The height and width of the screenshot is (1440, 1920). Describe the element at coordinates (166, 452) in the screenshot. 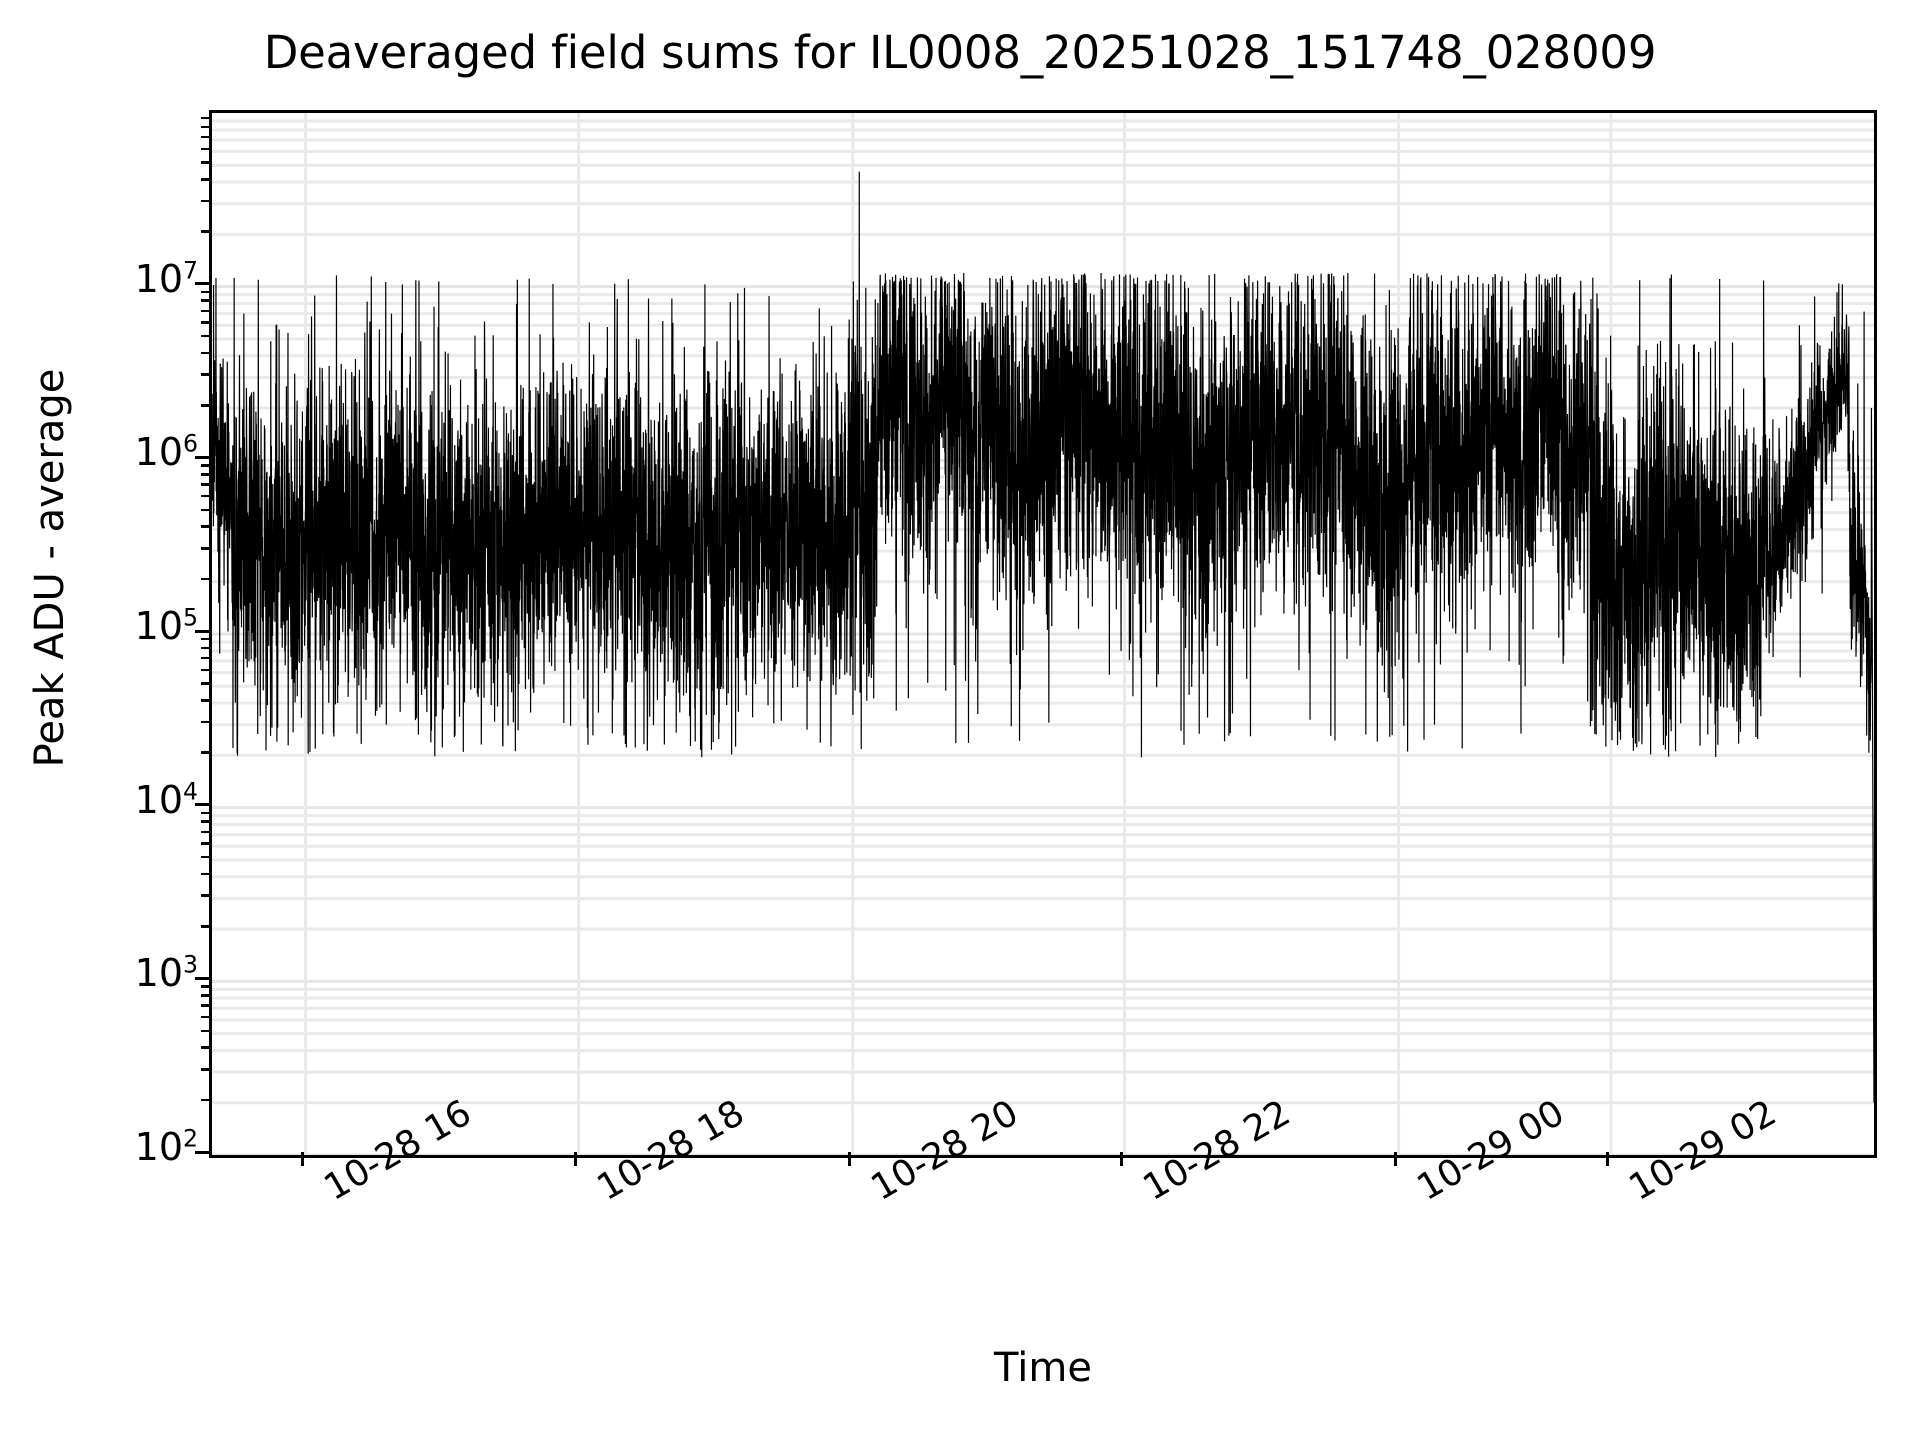

I see `y-tick-label-4: 106` at that location.